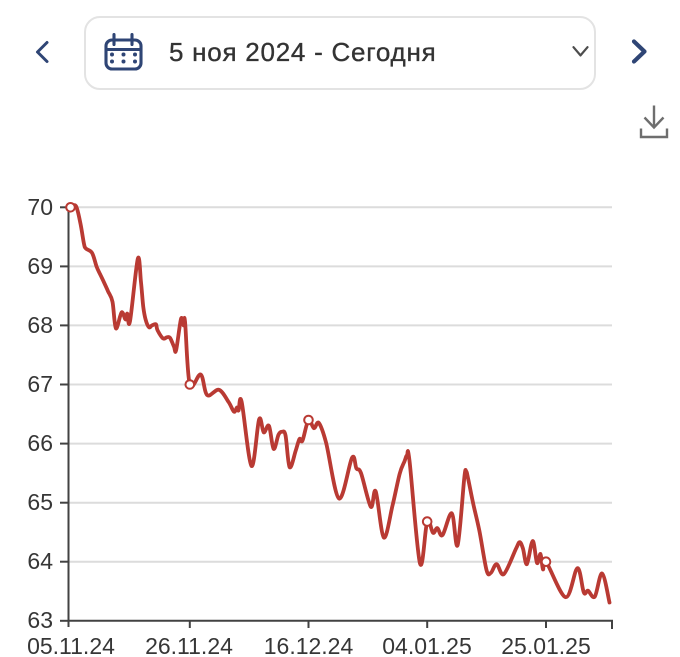  I want to click on svg-text: 63, so click(40, 620).